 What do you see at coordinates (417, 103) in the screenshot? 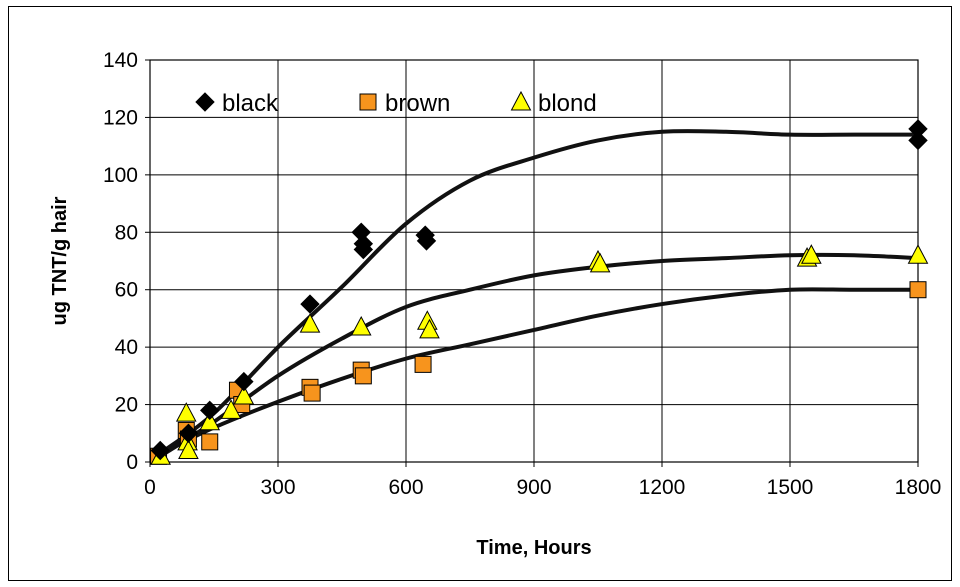
I see `legend-brown-label: brown` at bounding box center [417, 103].